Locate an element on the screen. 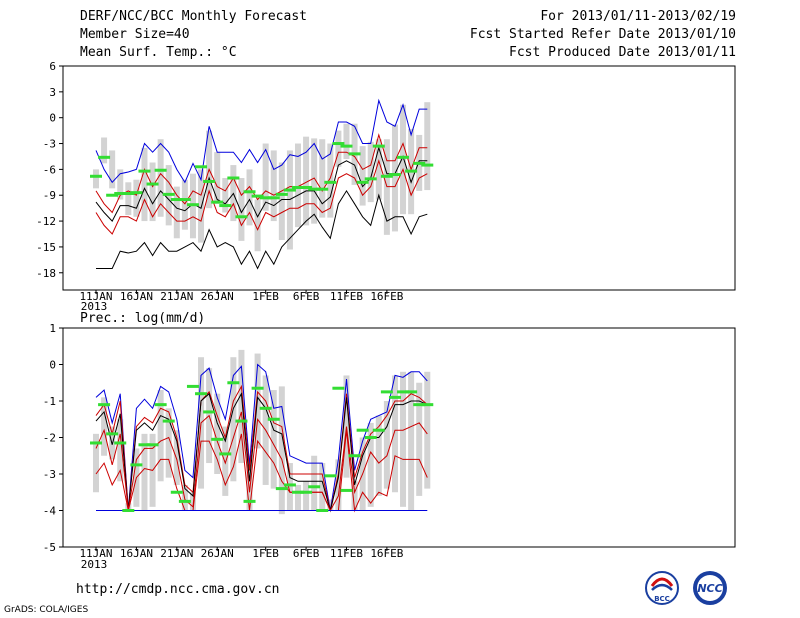 The width and height of the screenshot is (800, 618). member-size: Member Size=40 is located at coordinates (135, 34).